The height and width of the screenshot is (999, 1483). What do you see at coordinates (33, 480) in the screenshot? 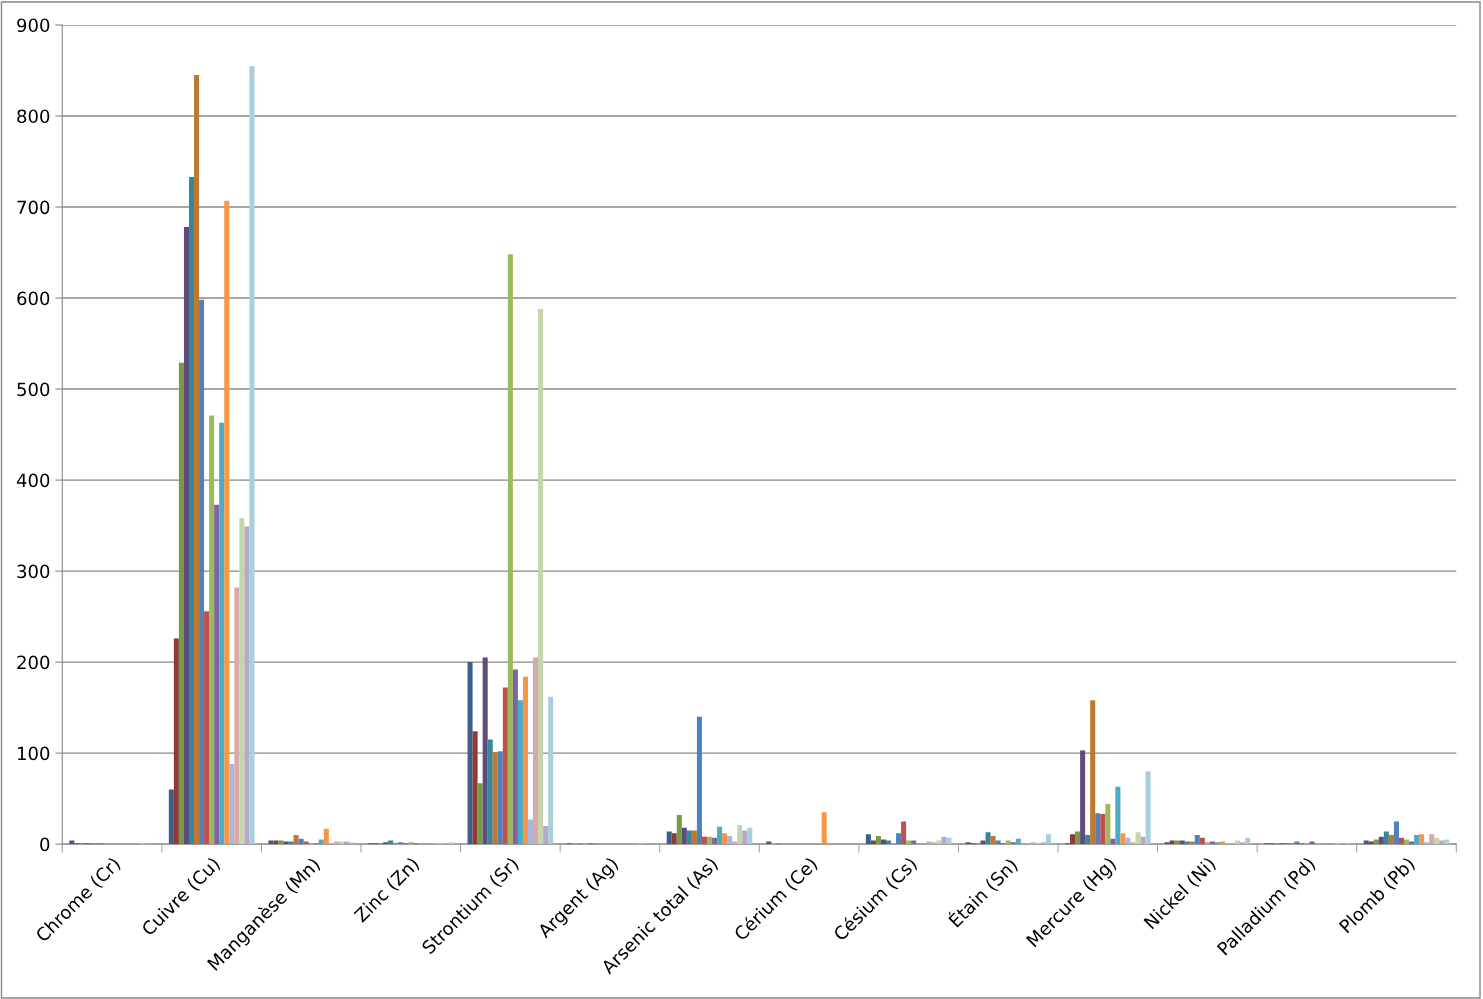
I see `y-tick-label: 400` at bounding box center [33, 480].